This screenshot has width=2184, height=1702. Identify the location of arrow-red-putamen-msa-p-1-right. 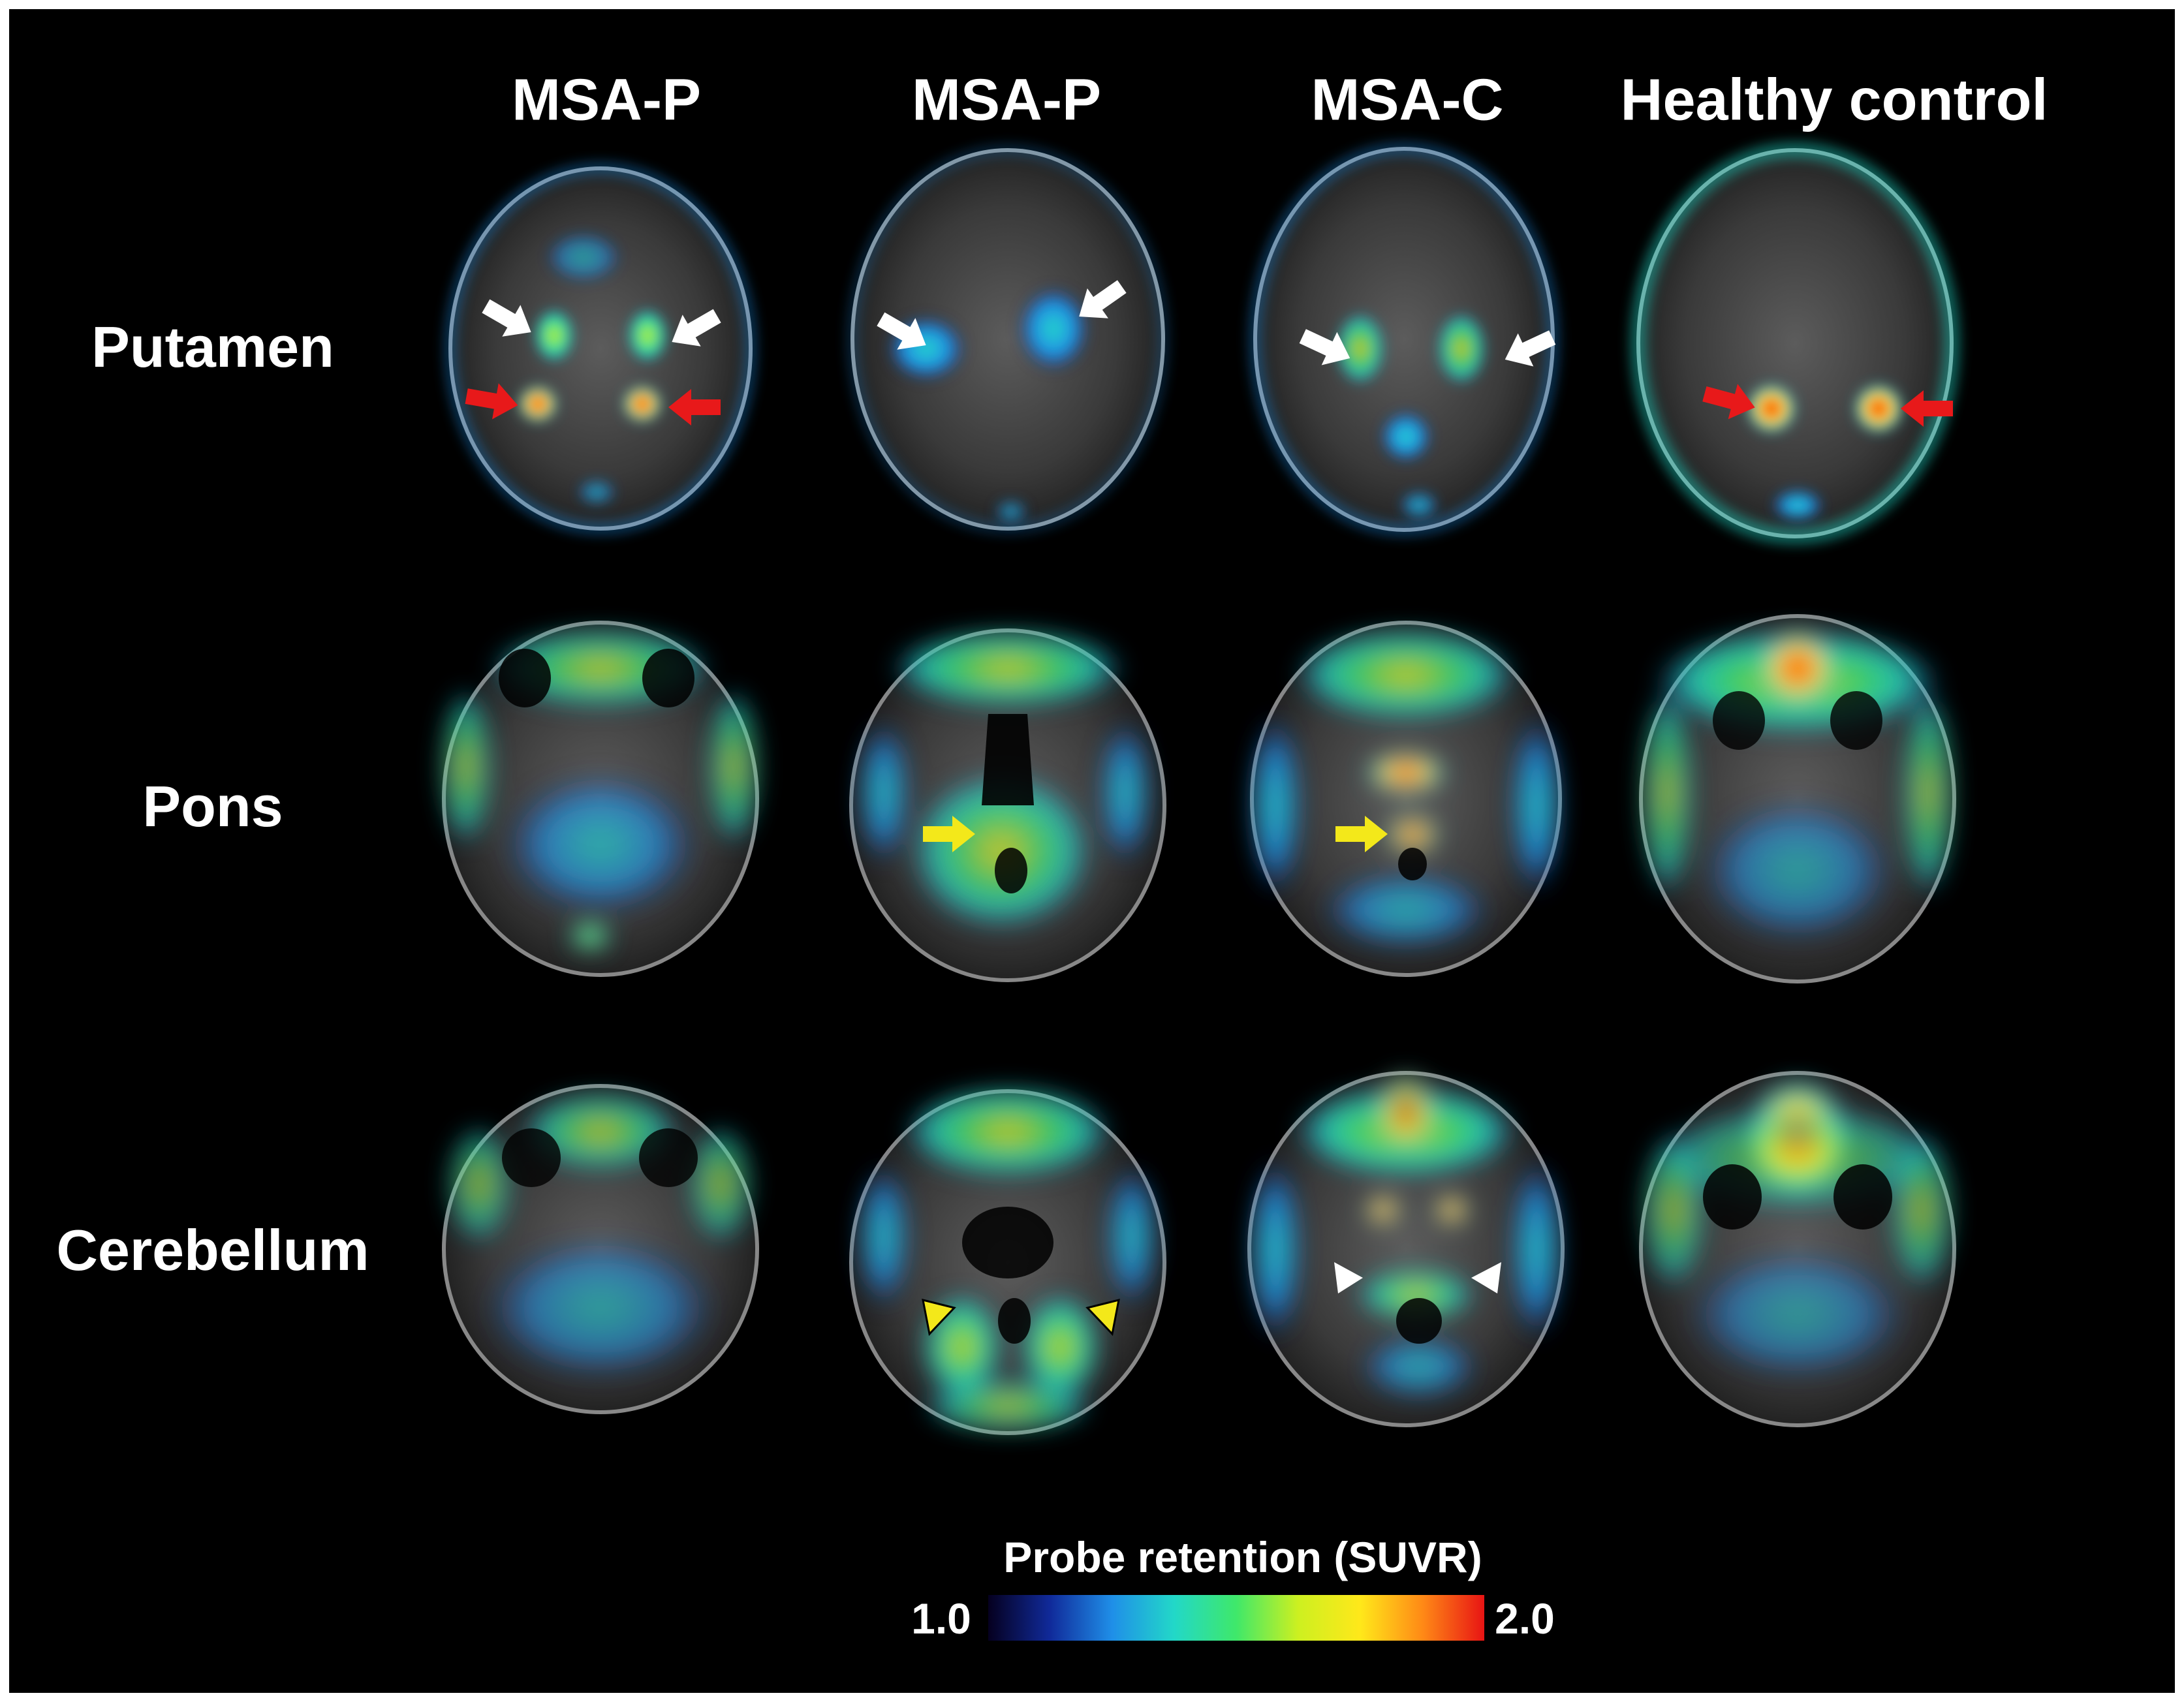
(695, 407).